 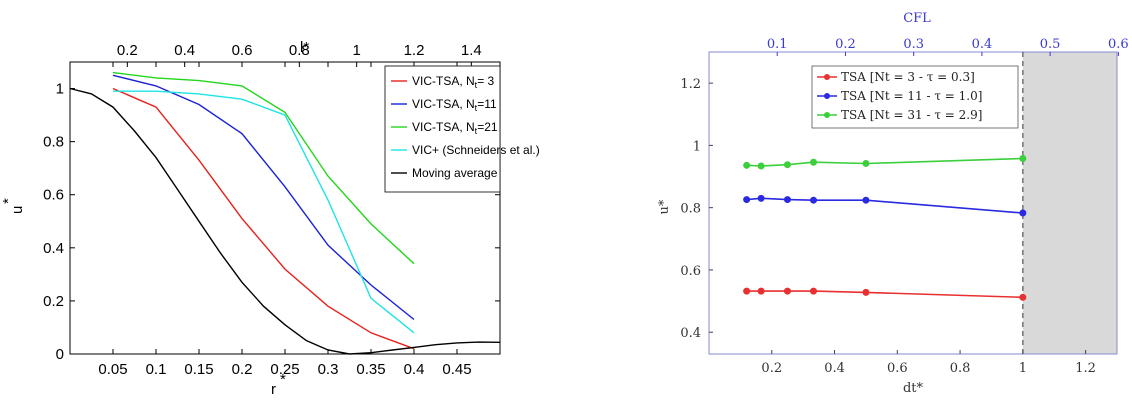 What do you see at coordinates (690, 84) in the screenshot?
I see `y-tick-label: 1.2` at bounding box center [690, 84].